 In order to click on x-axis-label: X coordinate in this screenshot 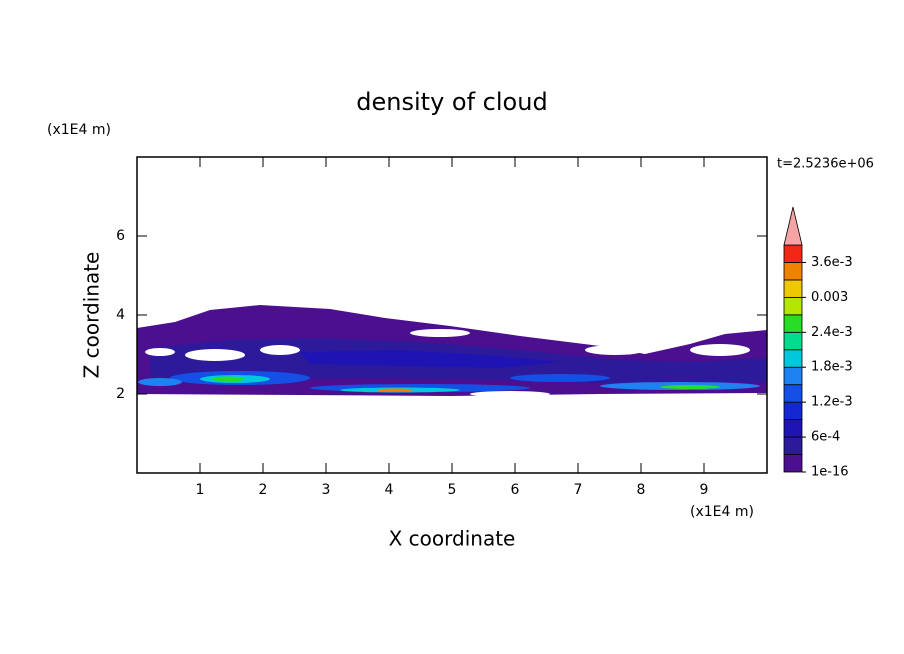, I will do `click(452, 539)`.